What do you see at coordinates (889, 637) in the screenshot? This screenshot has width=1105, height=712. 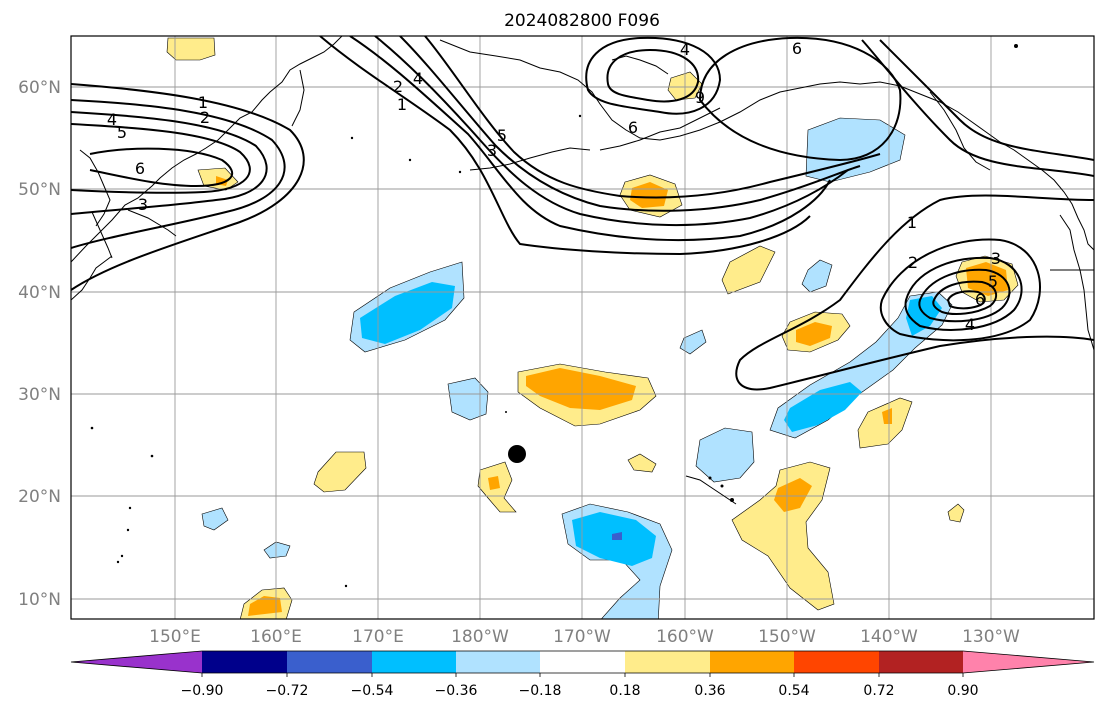 I see `lon-label: 140°W` at bounding box center [889, 637].